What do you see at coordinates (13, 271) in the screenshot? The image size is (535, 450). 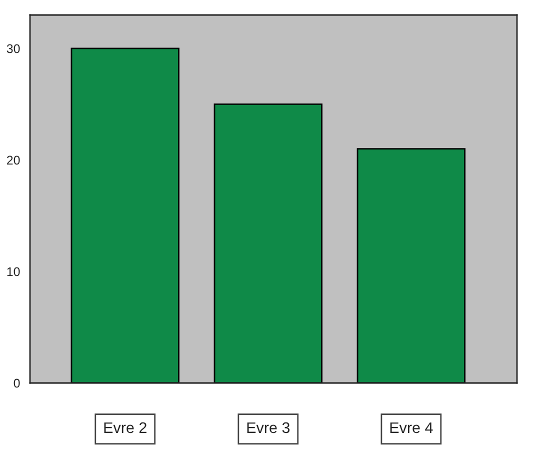 I see `y-tick-label: 10` at bounding box center [13, 271].